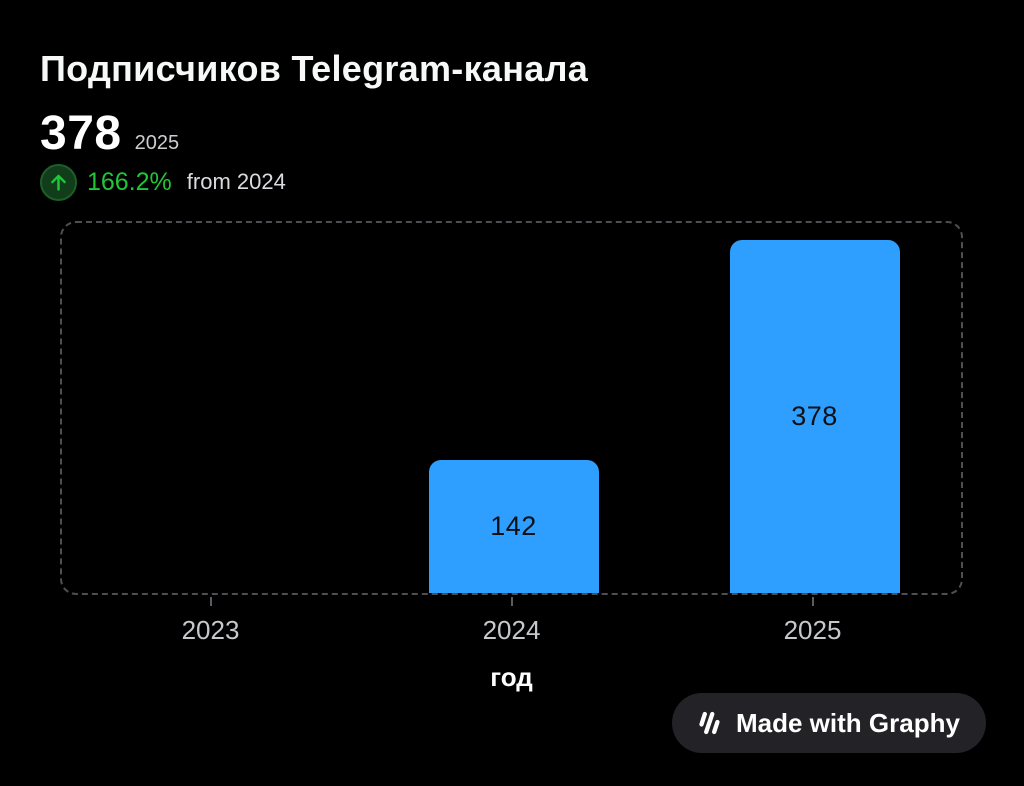 The image size is (1024, 786). What do you see at coordinates (848, 722) in the screenshot?
I see `badge-label: Made with Graphy` at bounding box center [848, 722].